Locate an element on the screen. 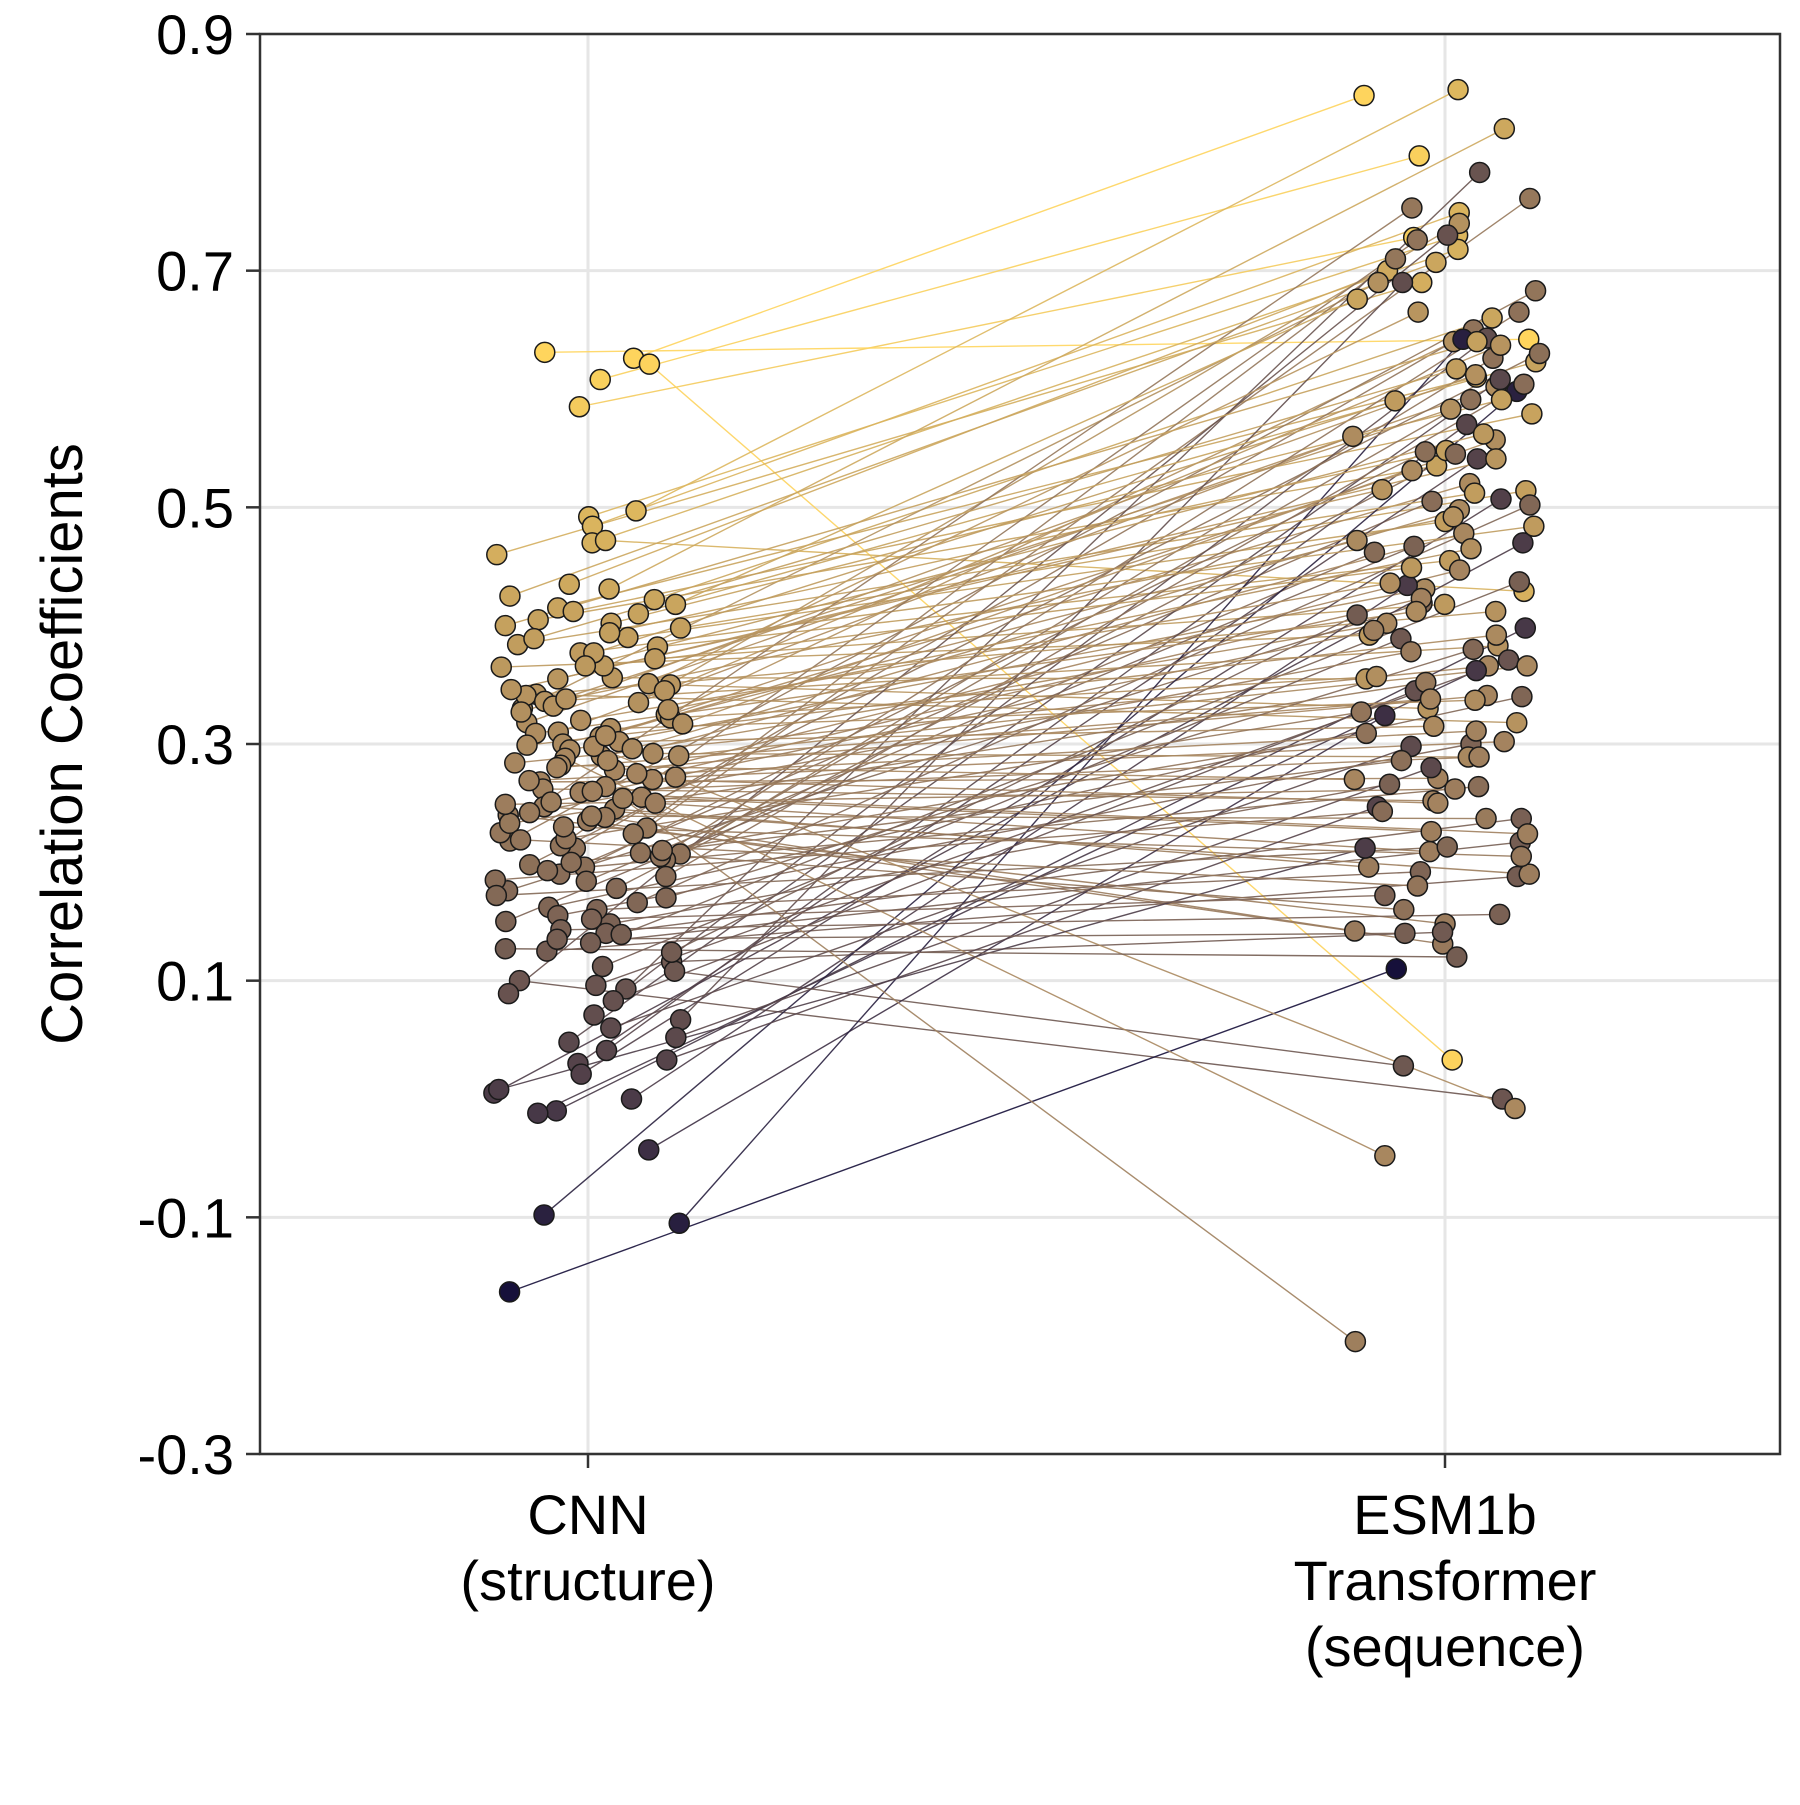 This screenshot has width=1800, height=1805. x-tick-label: CNN(structure) is located at coordinates (587, 1547).